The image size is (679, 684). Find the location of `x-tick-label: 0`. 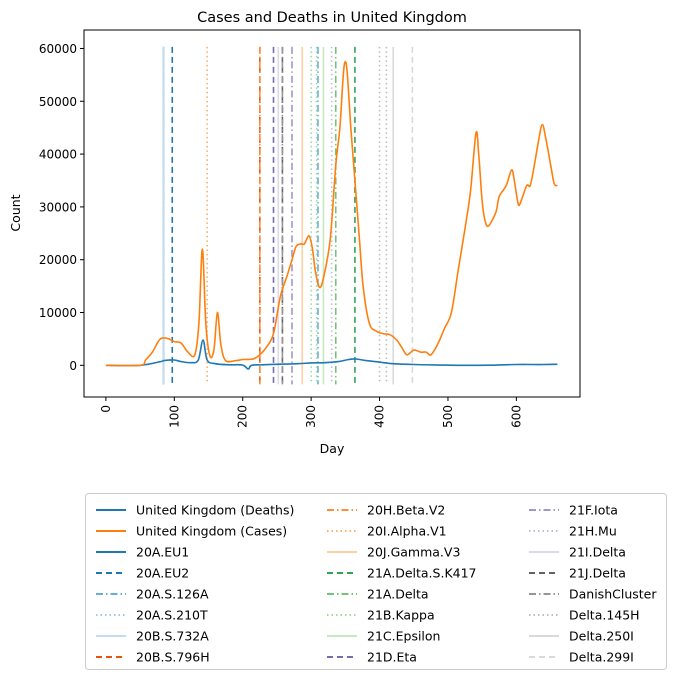

x-tick-label: 0 is located at coordinates (106, 409).